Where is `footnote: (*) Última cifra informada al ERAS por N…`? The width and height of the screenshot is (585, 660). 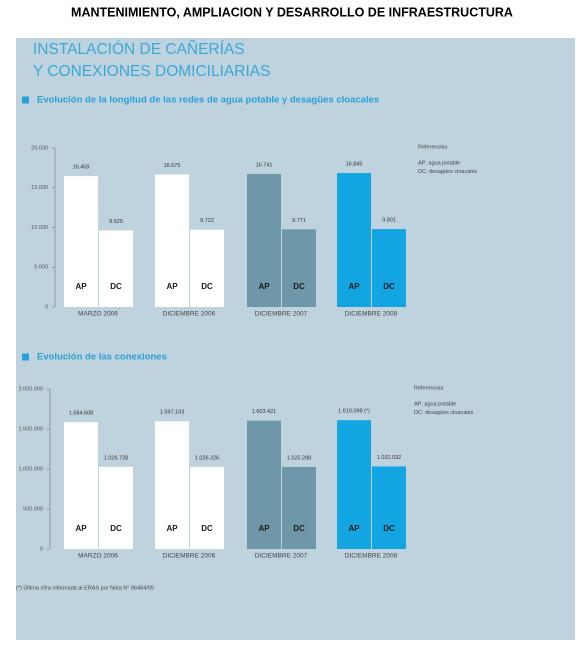
footnote: (*) Última cifra informada al ERAS por N… is located at coordinates (85, 587).